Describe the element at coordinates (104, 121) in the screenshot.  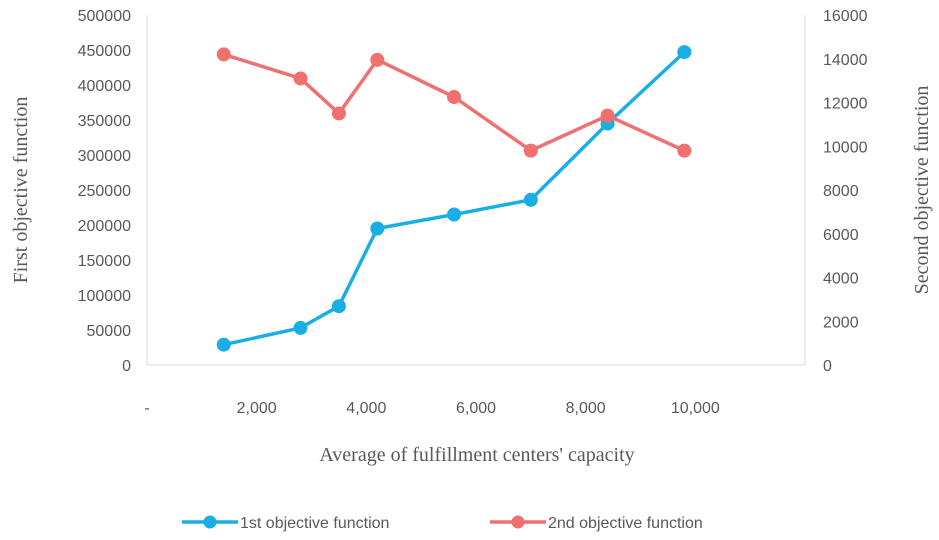
I see `left-y-tick-label: 350000` at that location.